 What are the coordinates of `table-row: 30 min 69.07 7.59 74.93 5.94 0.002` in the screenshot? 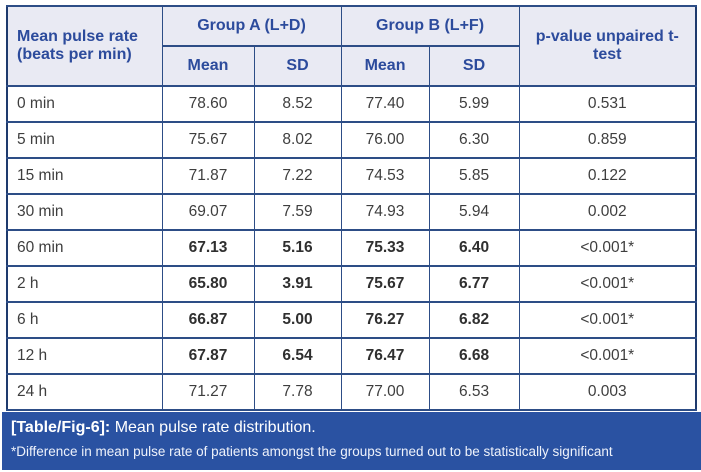 It's located at (351, 212).